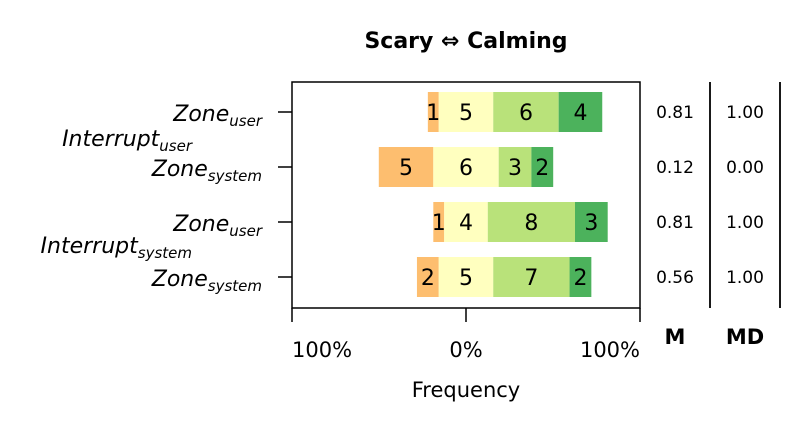  I want to click on stats-panel: 0.81 1.00 0.12 0.00 0.81 1.00 0.56 1.00 M MD, so click(718, 215).